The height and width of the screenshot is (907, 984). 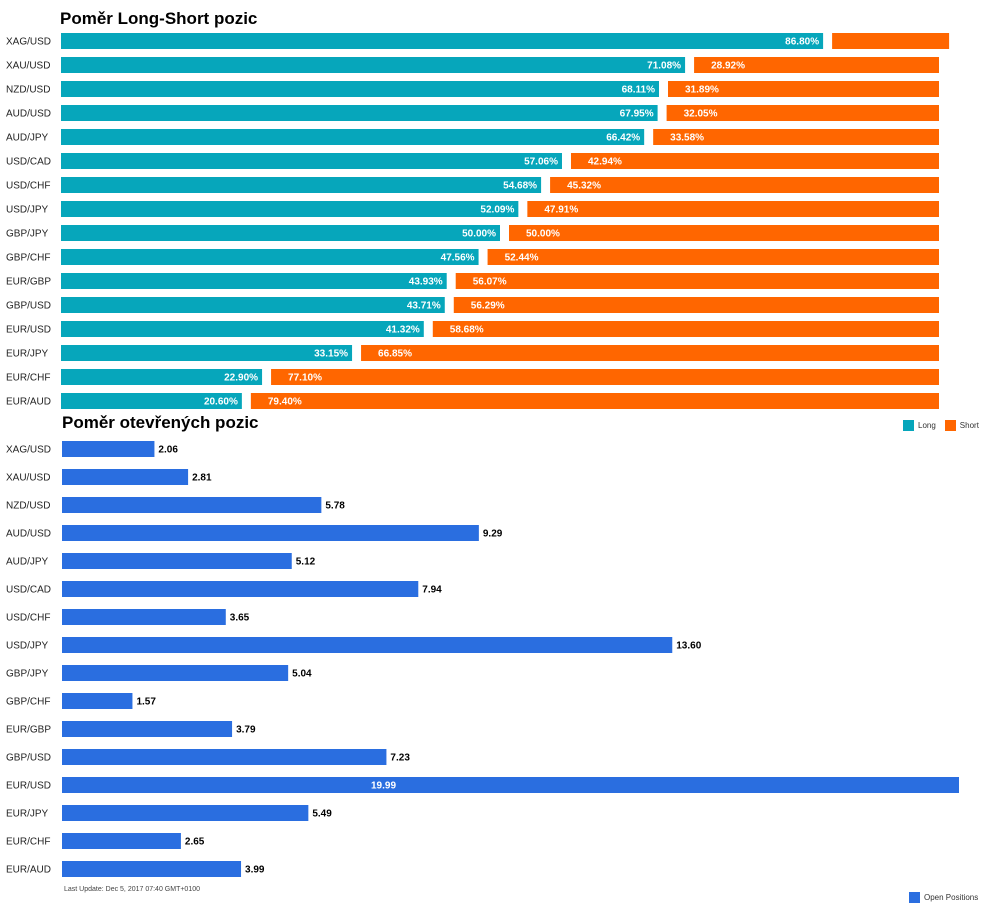 What do you see at coordinates (367, 645) in the screenshot?
I see `open-positions-bar-usd-jpy` at bounding box center [367, 645].